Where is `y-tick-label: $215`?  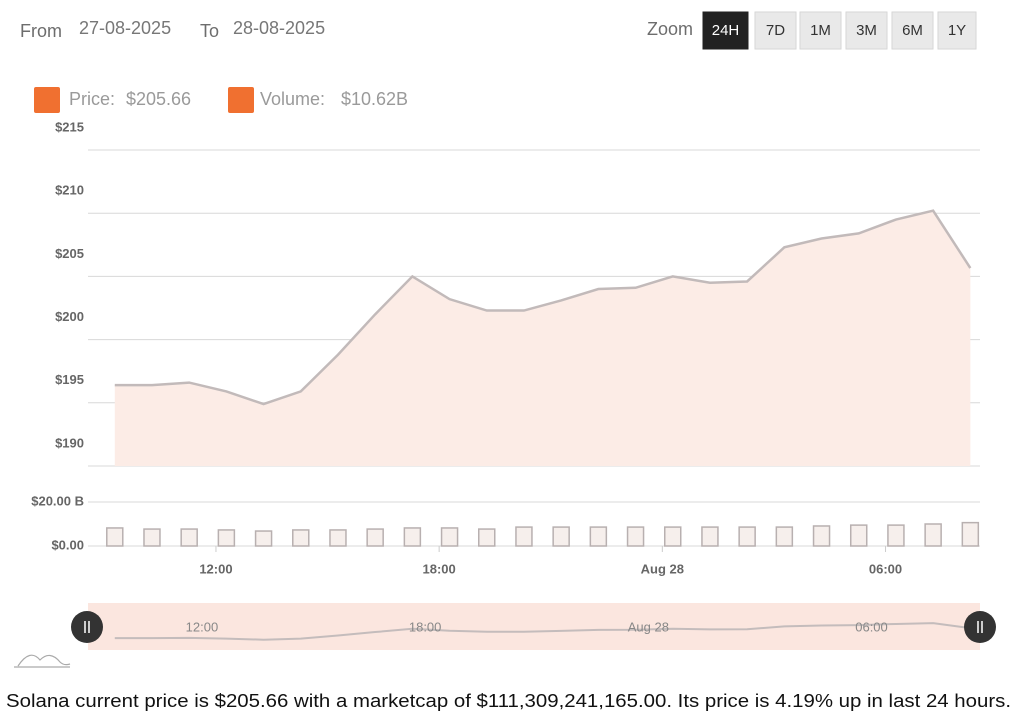
y-tick-label: $215 is located at coordinates (69, 126).